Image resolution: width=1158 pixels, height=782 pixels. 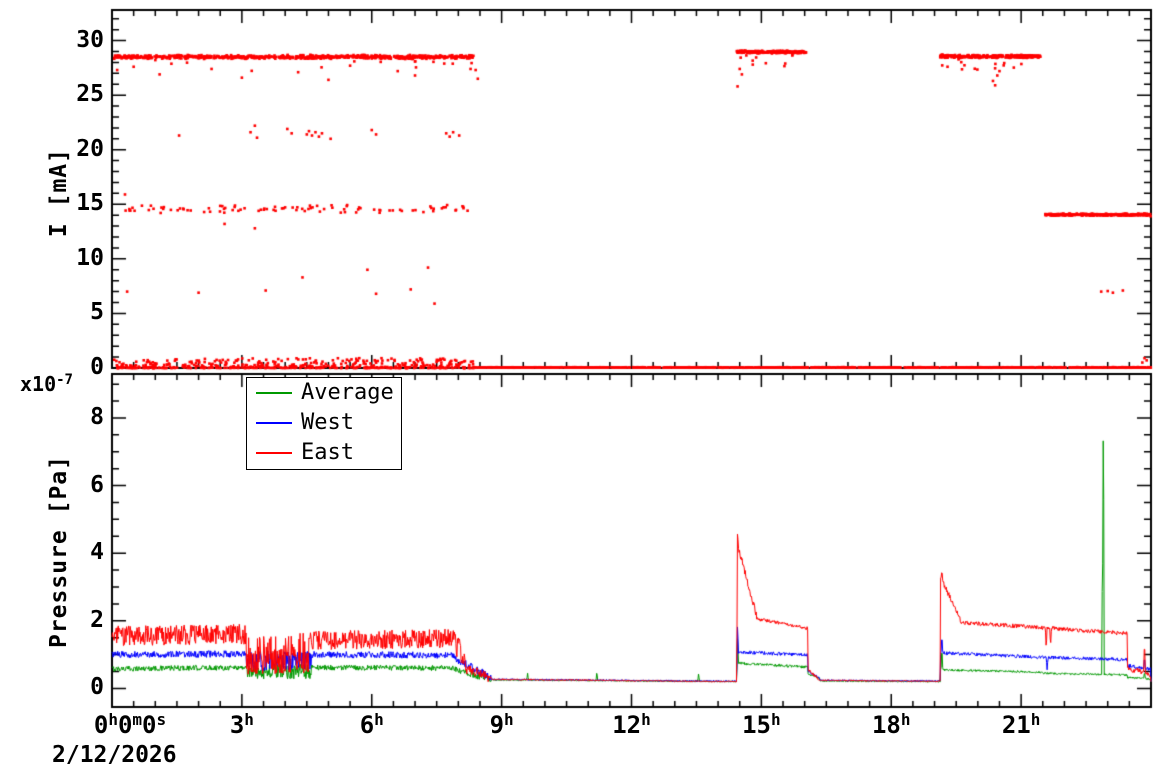 What do you see at coordinates (64, 380) in the screenshot?
I see `y-scale-exponent: -7` at bounding box center [64, 380].